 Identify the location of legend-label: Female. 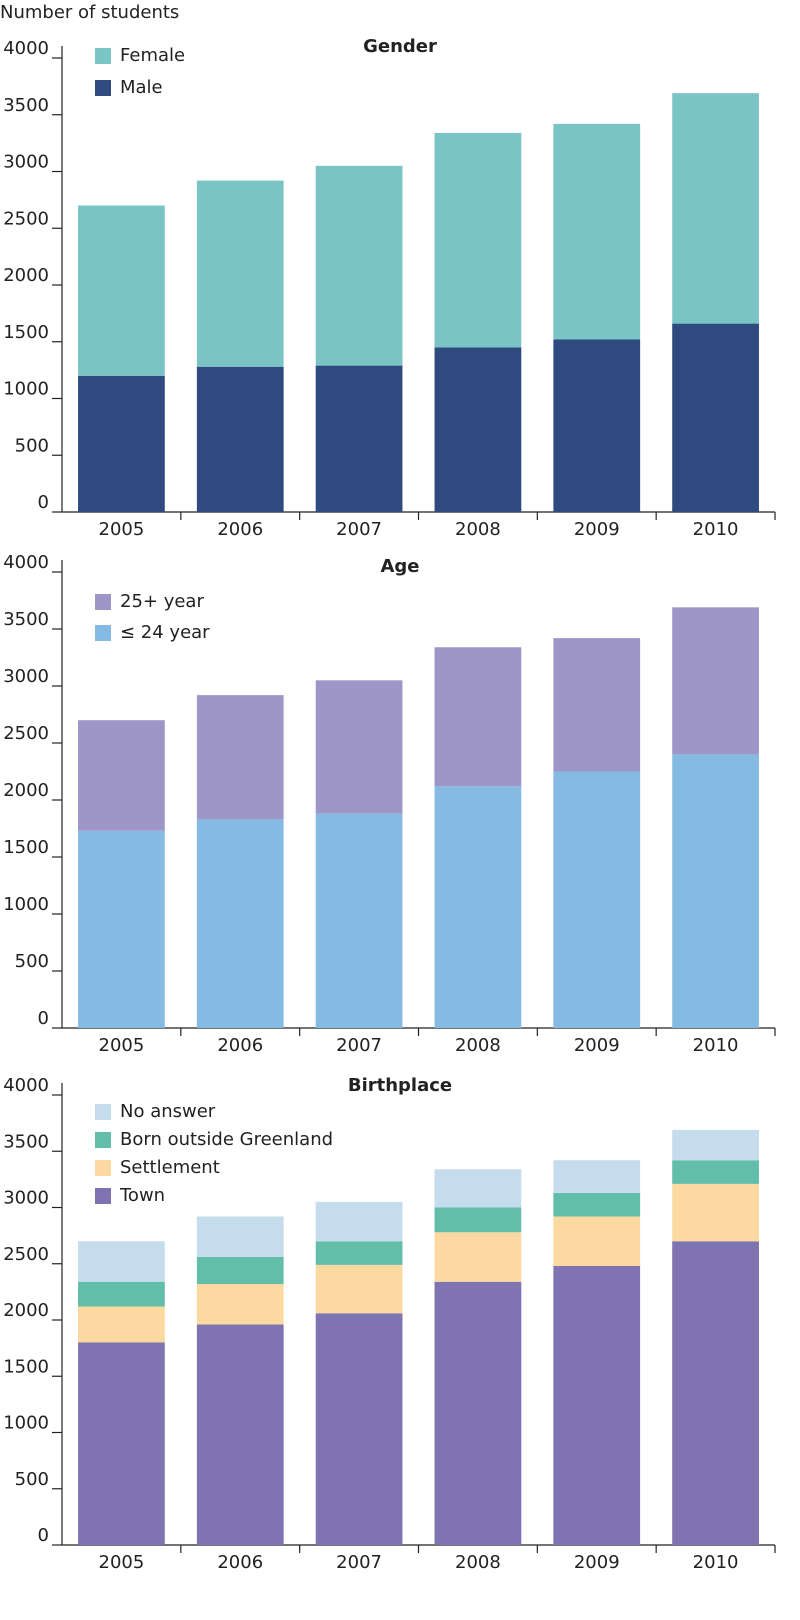
(152, 55).